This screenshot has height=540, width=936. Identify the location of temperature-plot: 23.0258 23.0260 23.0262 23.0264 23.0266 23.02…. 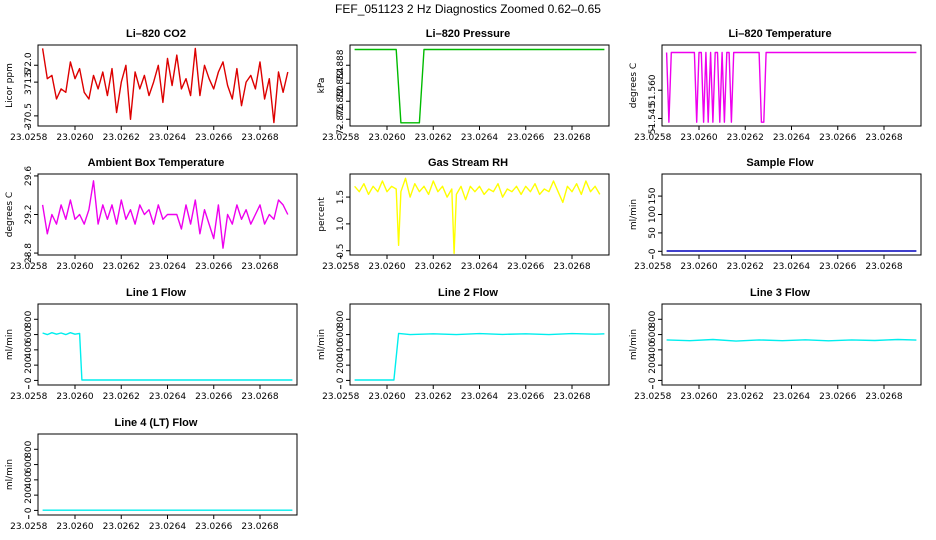
(775, 93).